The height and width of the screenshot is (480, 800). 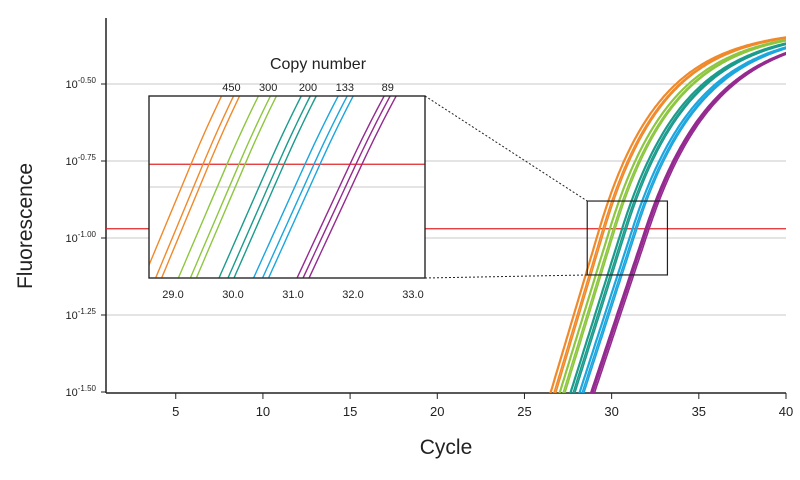 I want to click on inset-curve-133-rep3, so click(x=311, y=187).